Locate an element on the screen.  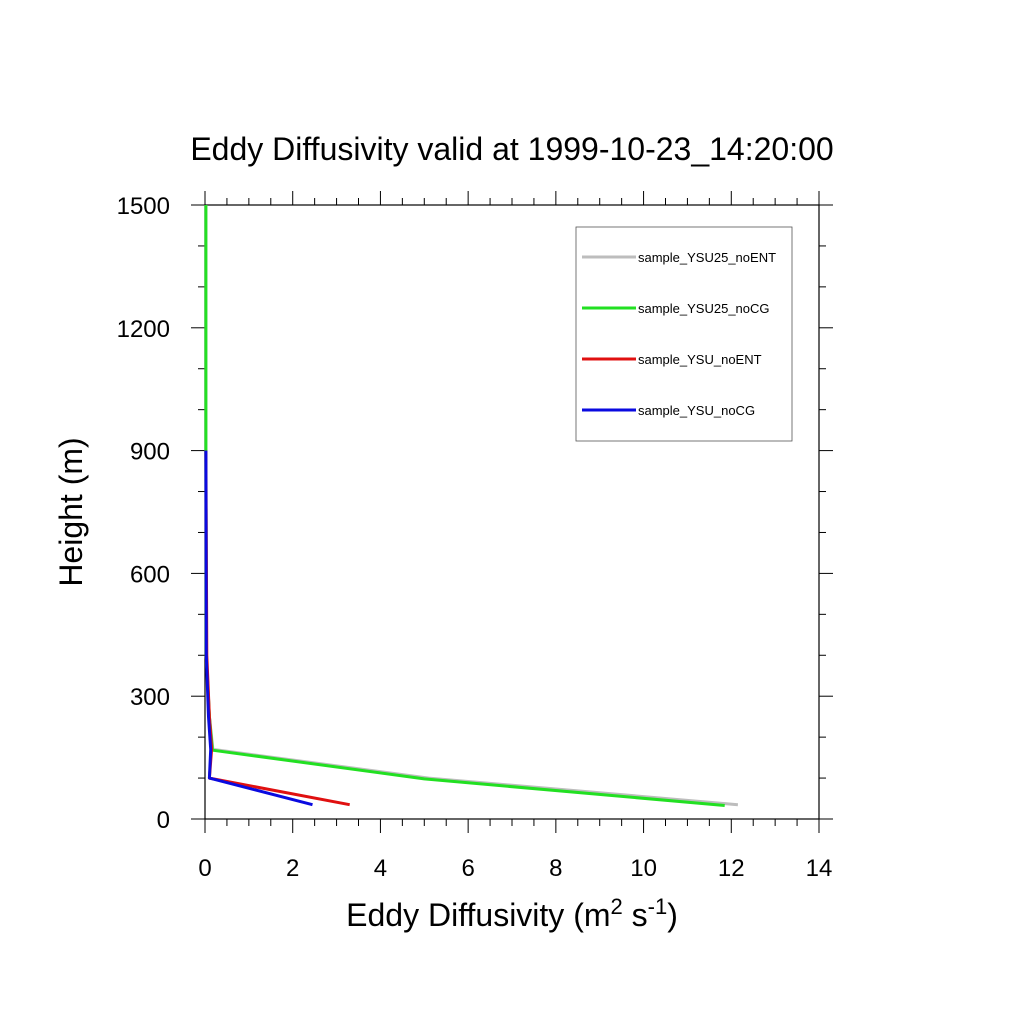
y-tick-label: 900 is located at coordinates (150, 452).